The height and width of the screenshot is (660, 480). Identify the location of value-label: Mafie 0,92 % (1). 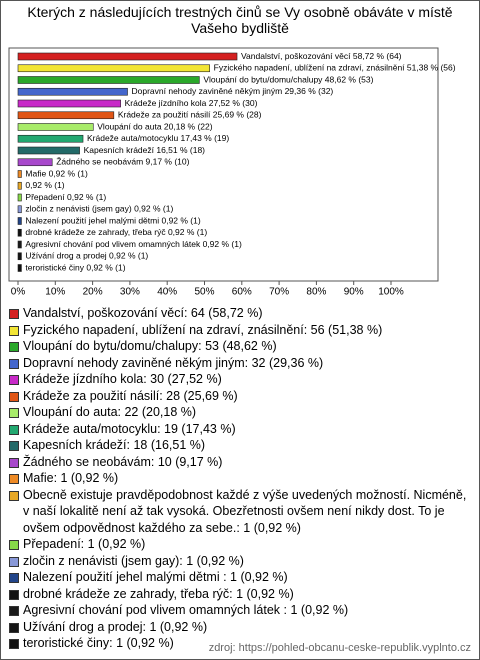
(56, 173).